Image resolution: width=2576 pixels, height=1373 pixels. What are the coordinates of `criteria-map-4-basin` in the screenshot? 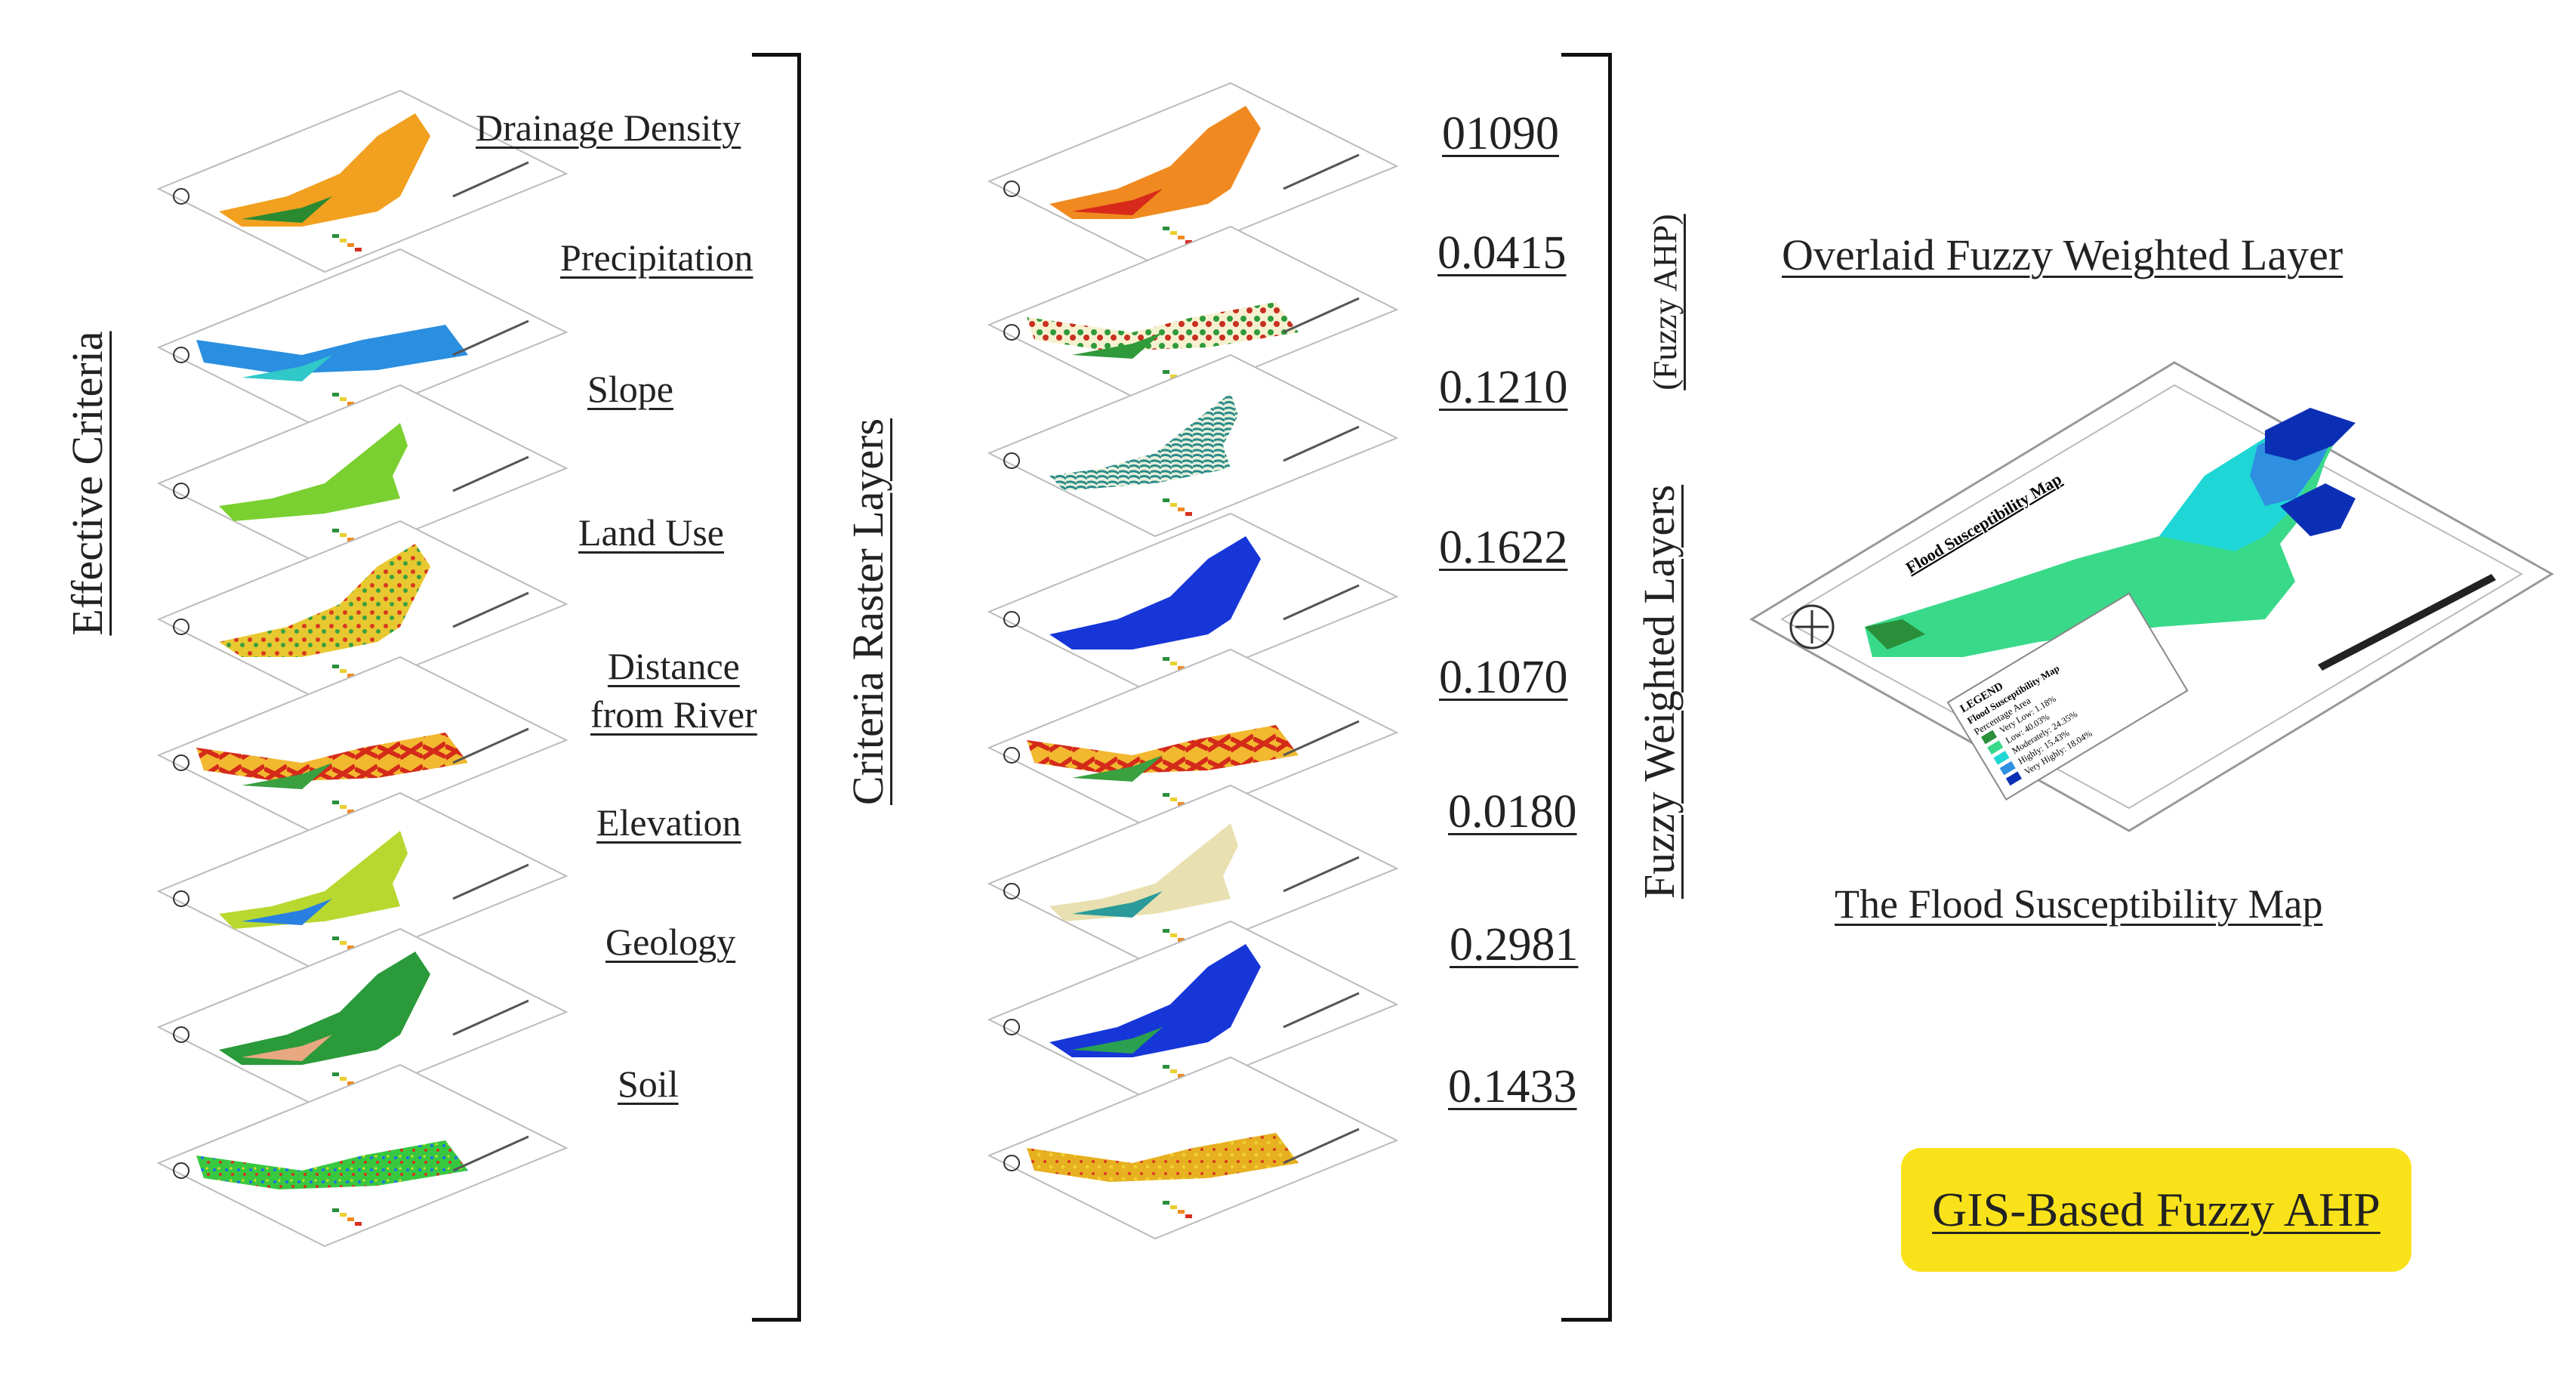 It's located at (324, 600).